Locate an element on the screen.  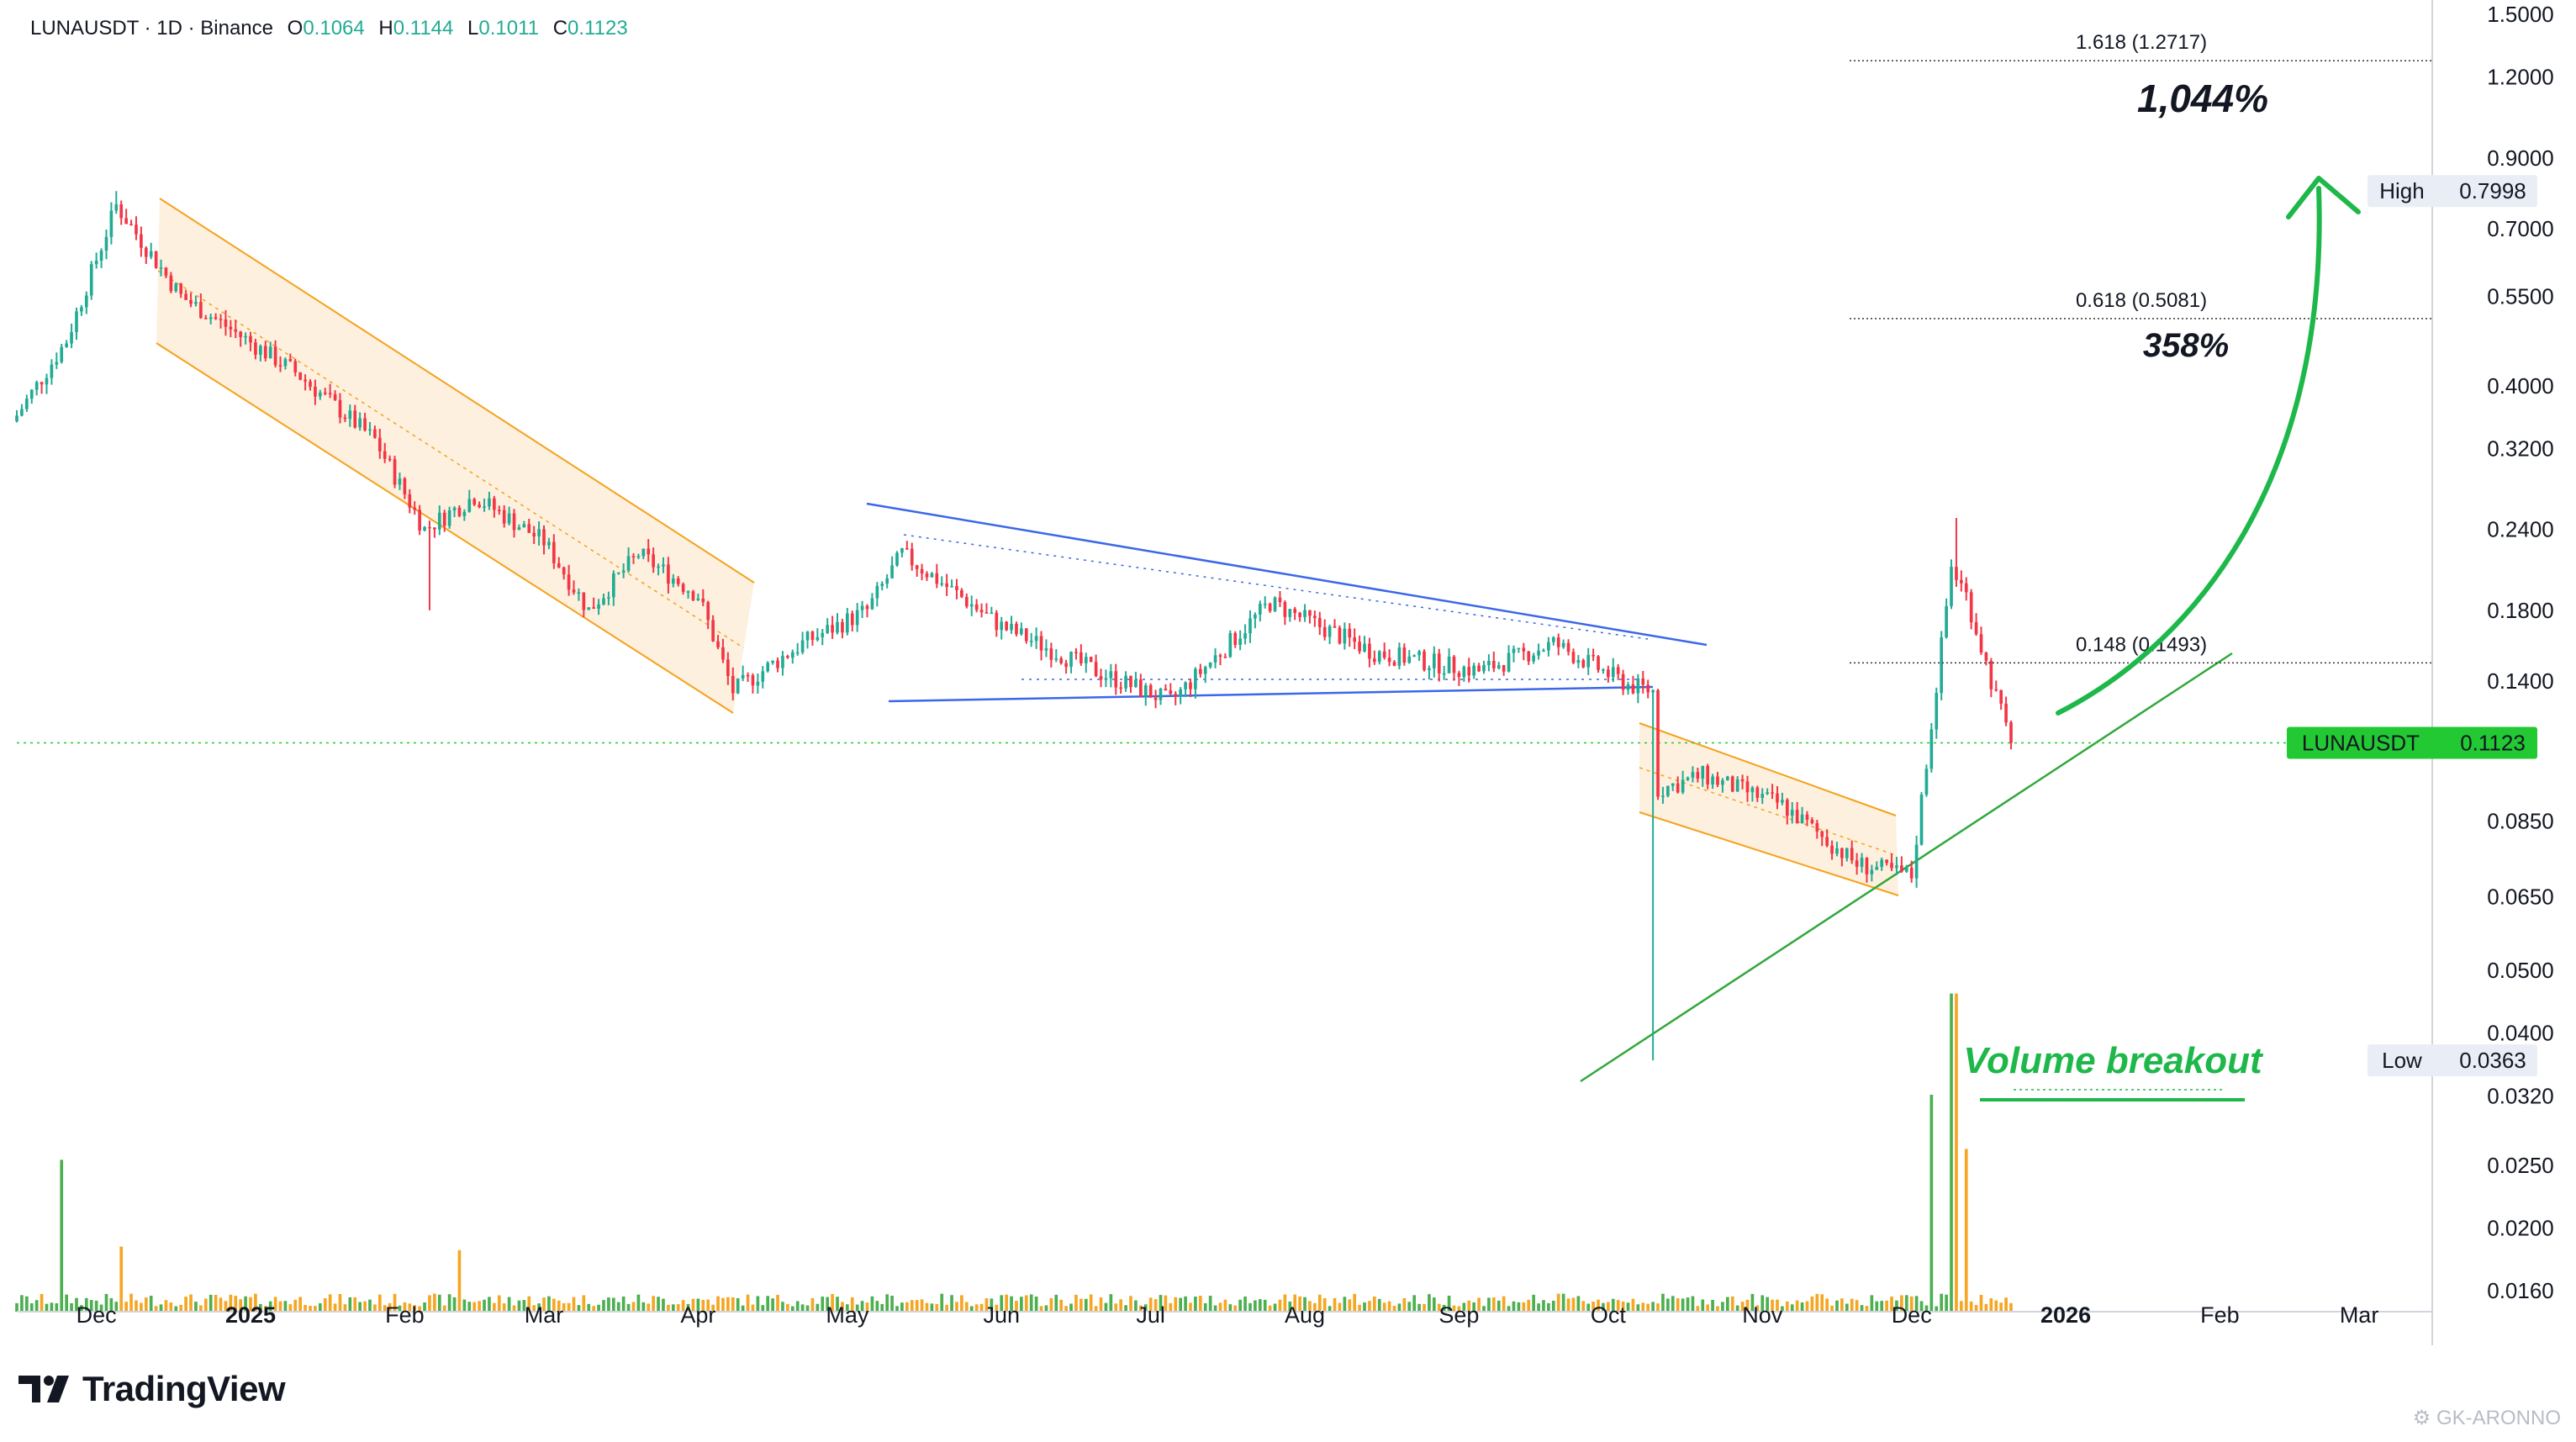
low-price-tag-label: Low is located at coordinates (2402, 1060).